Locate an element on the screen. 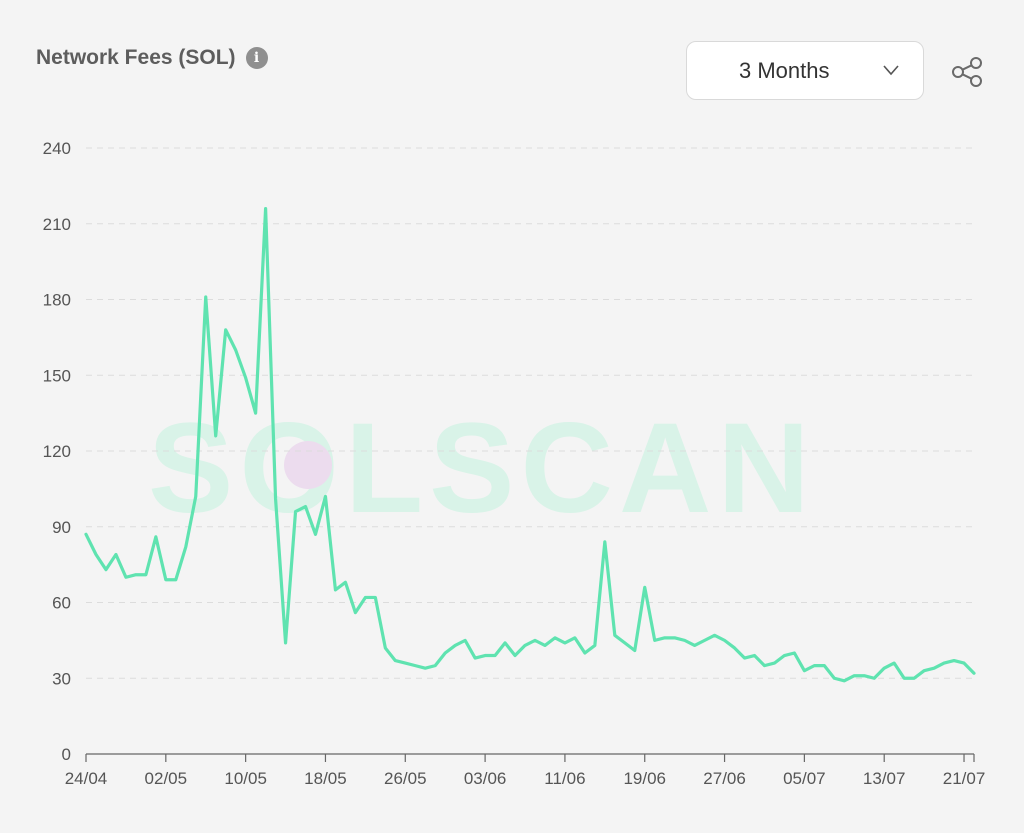 This screenshot has width=1024, height=833. chart-title: Network Fees (SOL) is located at coordinates (136, 57).